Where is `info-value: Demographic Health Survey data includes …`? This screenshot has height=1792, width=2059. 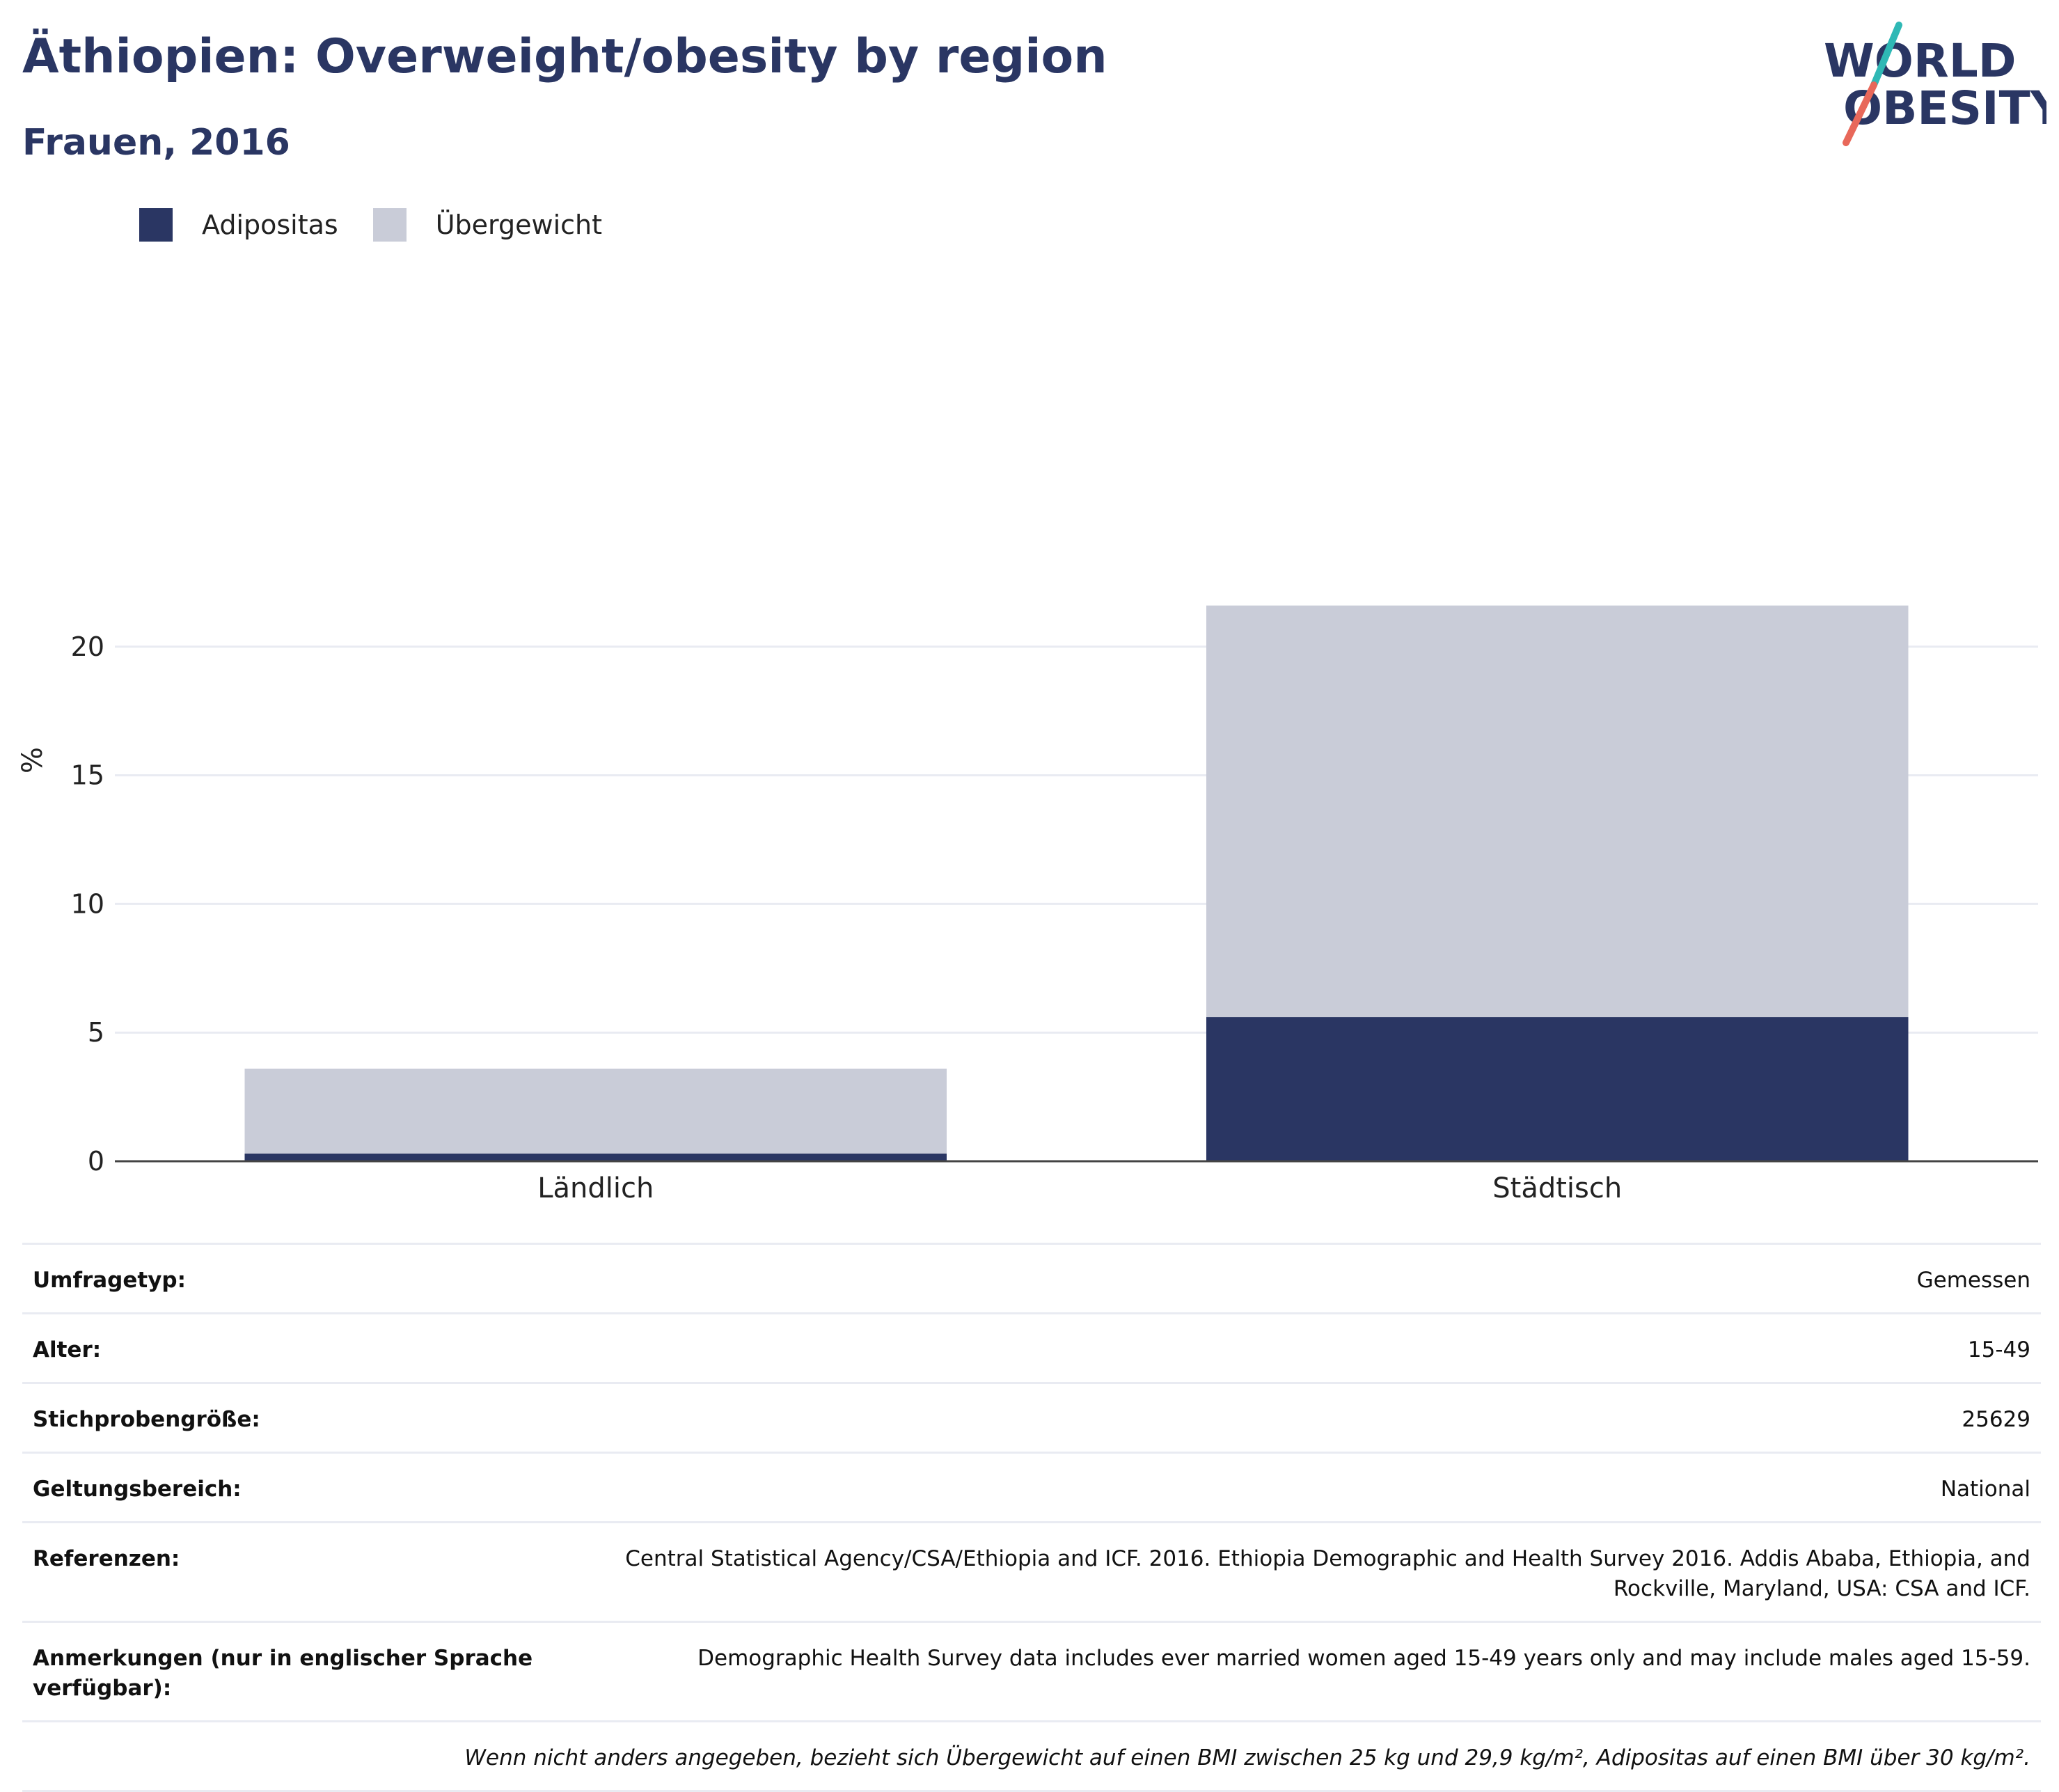 info-value: Demographic Health Survey data includes … is located at coordinates (1363, 1658).